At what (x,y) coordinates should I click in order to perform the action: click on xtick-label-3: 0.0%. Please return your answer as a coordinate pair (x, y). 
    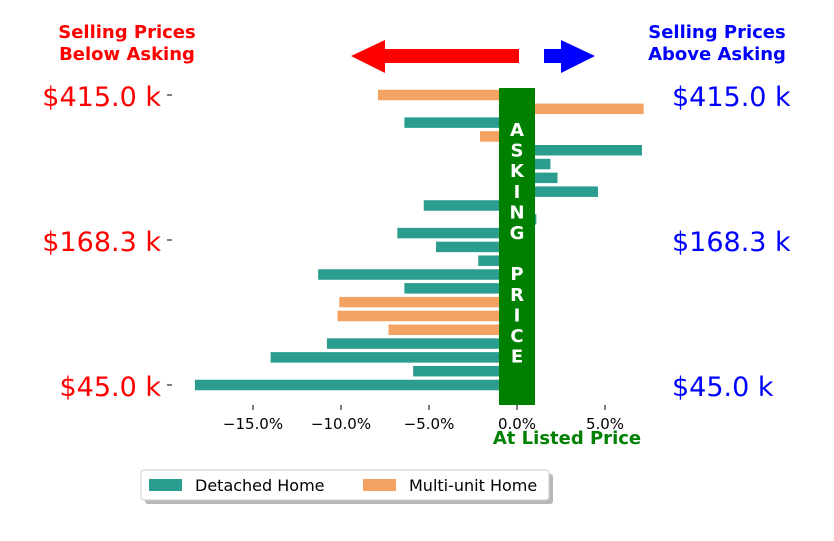
    Looking at the image, I should click on (517, 424).